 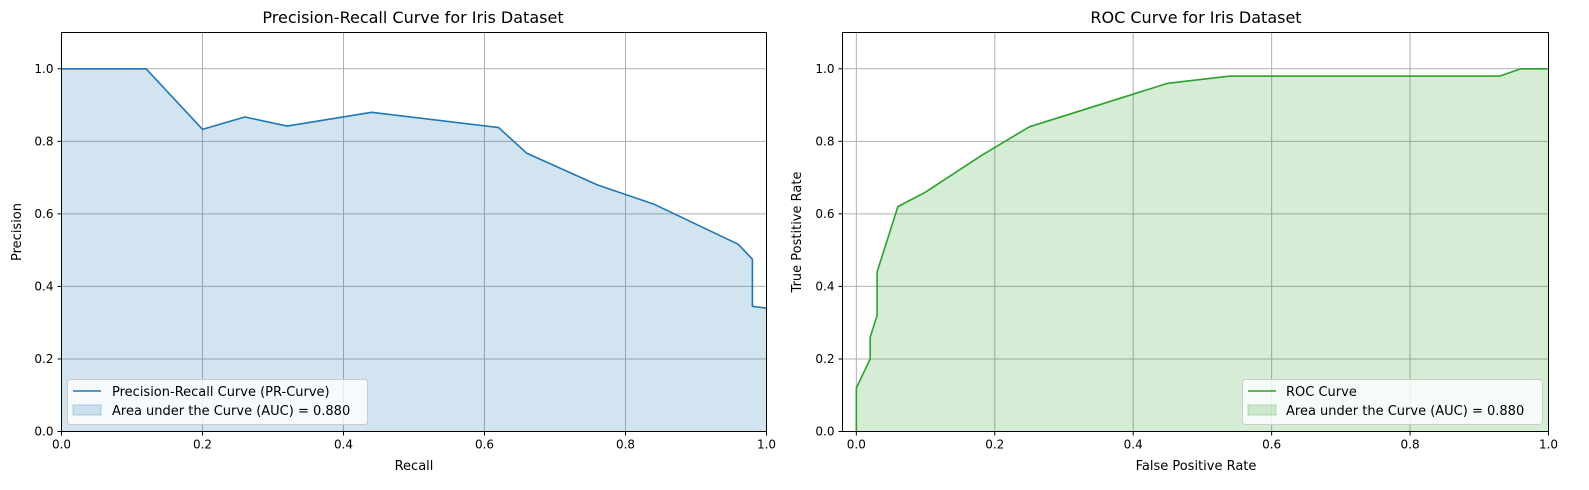 I want to click on pr-y-tick-label: 0.2, so click(x=43, y=359).